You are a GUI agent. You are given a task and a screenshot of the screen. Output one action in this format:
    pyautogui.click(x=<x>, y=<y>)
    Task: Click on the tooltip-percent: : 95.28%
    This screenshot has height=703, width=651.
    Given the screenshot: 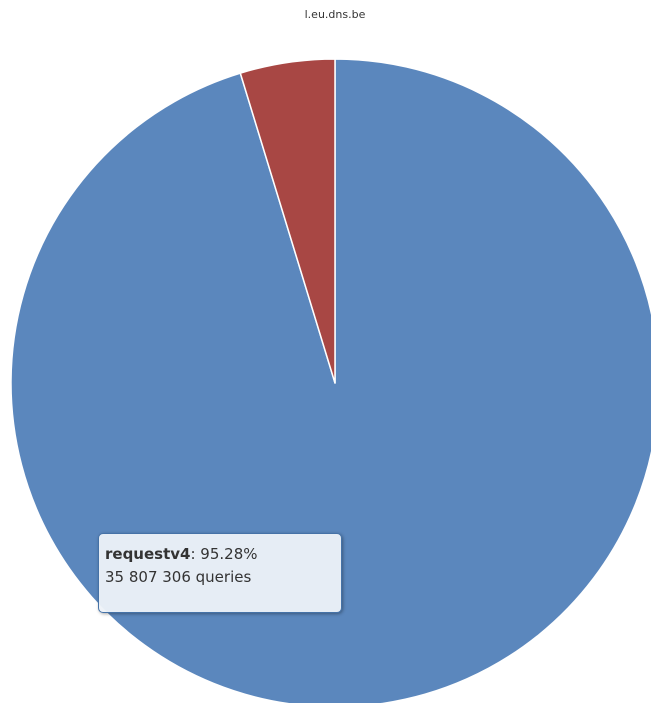 What is the action you would take?
    pyautogui.click(x=224, y=554)
    